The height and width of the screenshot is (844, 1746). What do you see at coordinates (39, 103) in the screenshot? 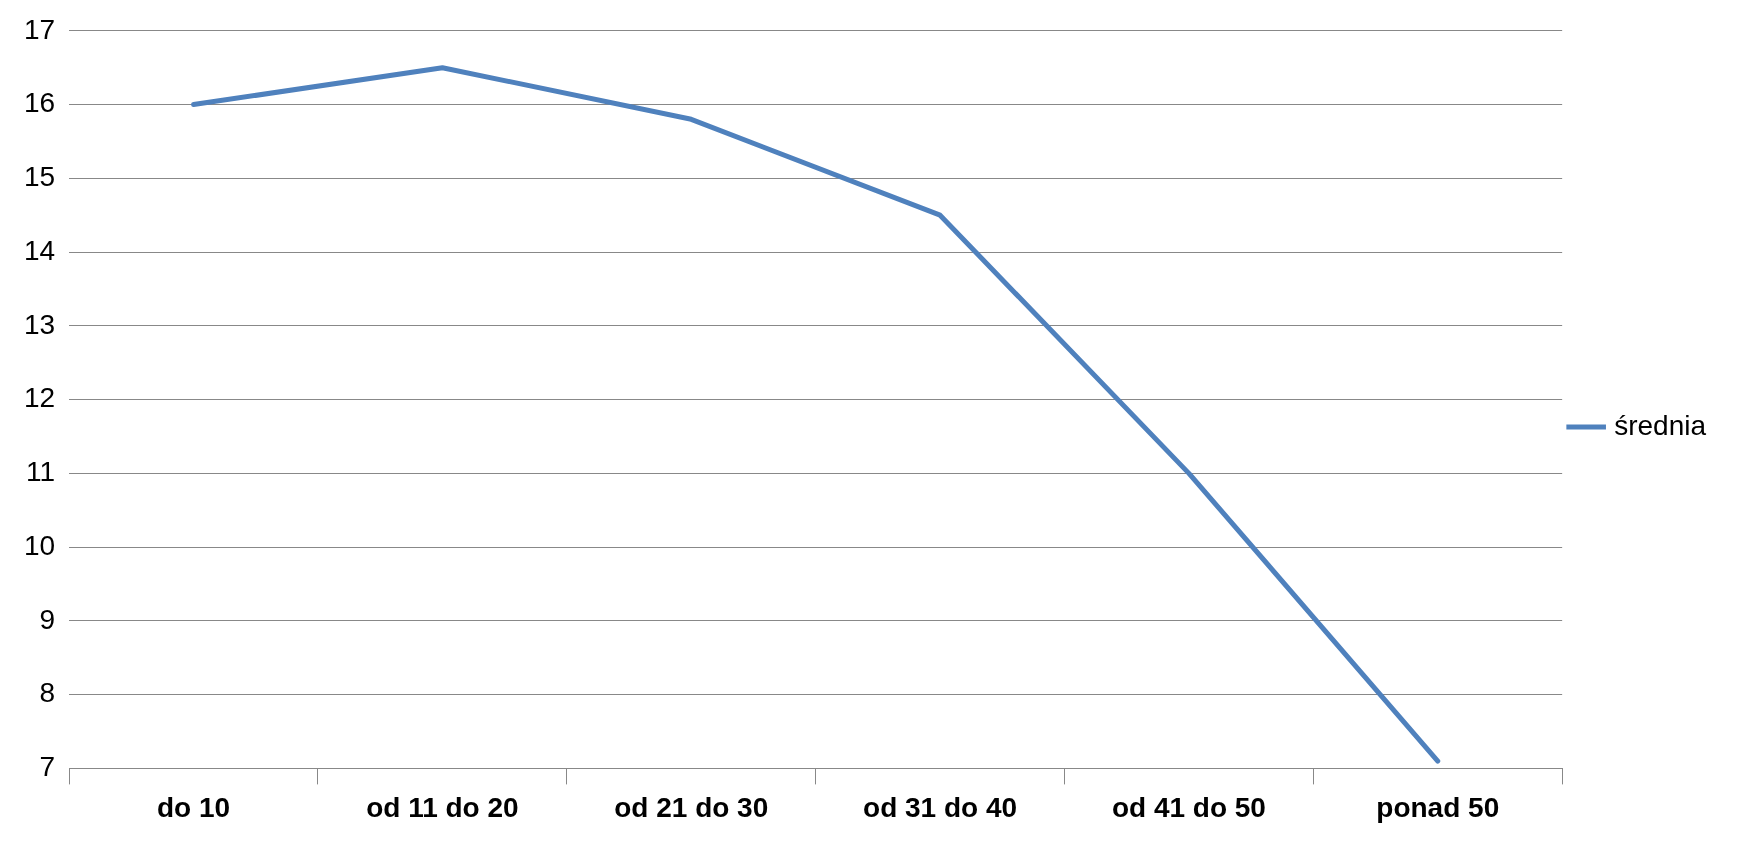
I see `y-tick-label: 16` at bounding box center [39, 103].